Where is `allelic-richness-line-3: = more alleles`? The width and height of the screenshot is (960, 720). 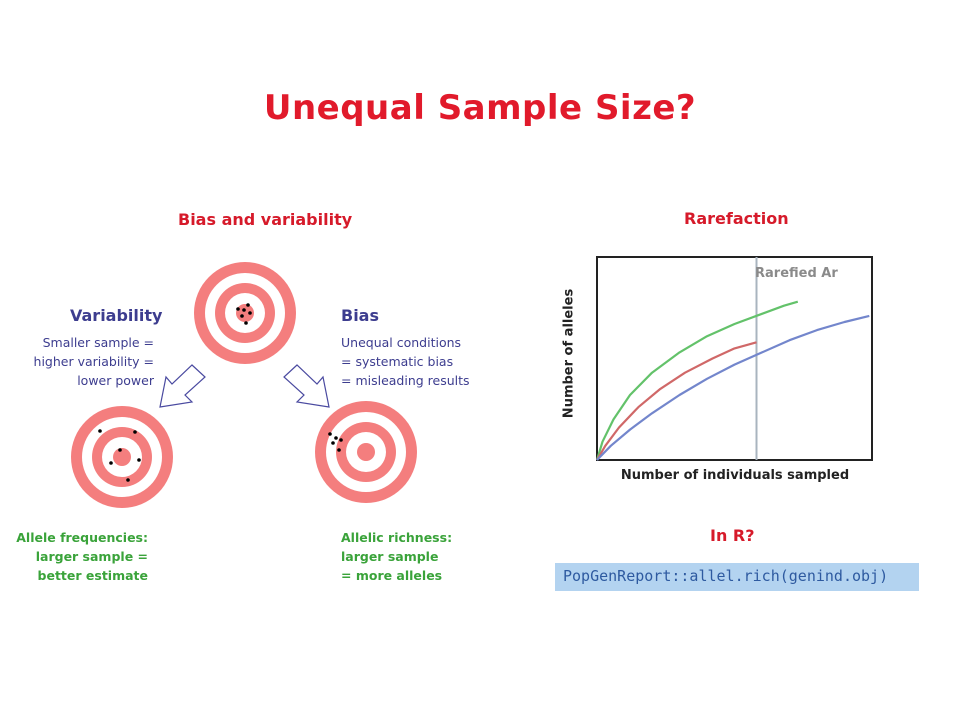
allelic-richness-line-3: = more alleles is located at coordinates (392, 575).